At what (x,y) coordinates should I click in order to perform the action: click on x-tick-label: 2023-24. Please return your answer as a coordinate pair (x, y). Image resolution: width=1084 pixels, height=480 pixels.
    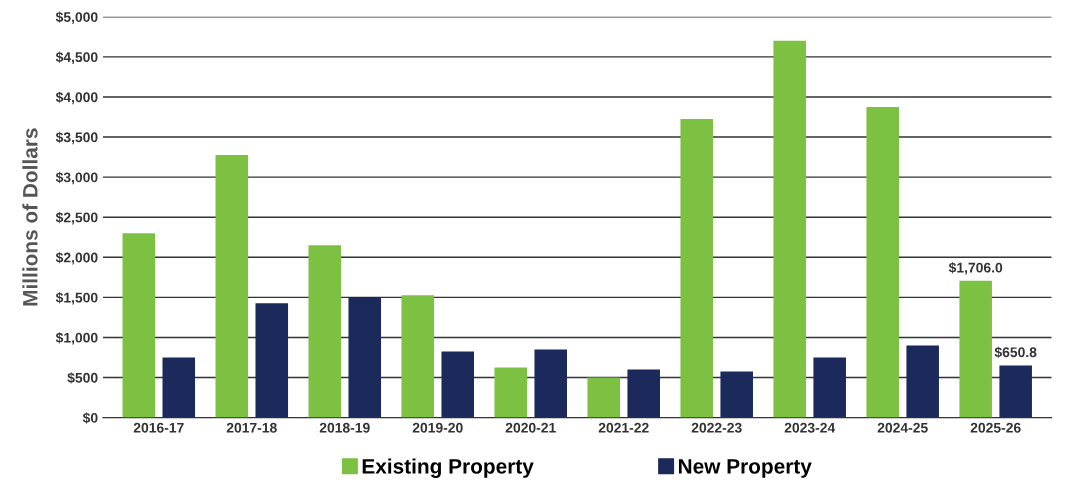
    Looking at the image, I should click on (810, 427).